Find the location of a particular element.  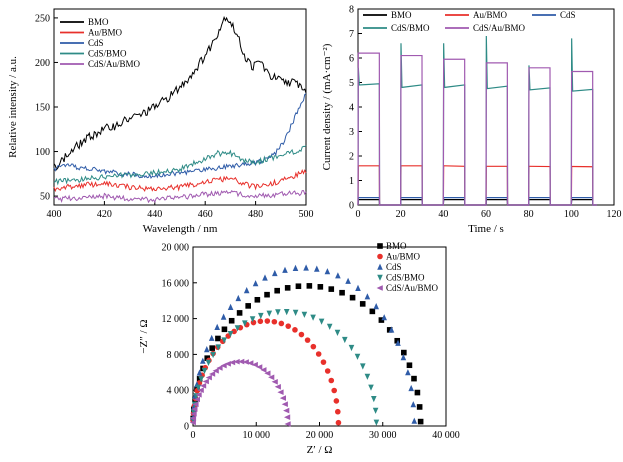

x-tick-label: 420 is located at coordinates (104, 214).